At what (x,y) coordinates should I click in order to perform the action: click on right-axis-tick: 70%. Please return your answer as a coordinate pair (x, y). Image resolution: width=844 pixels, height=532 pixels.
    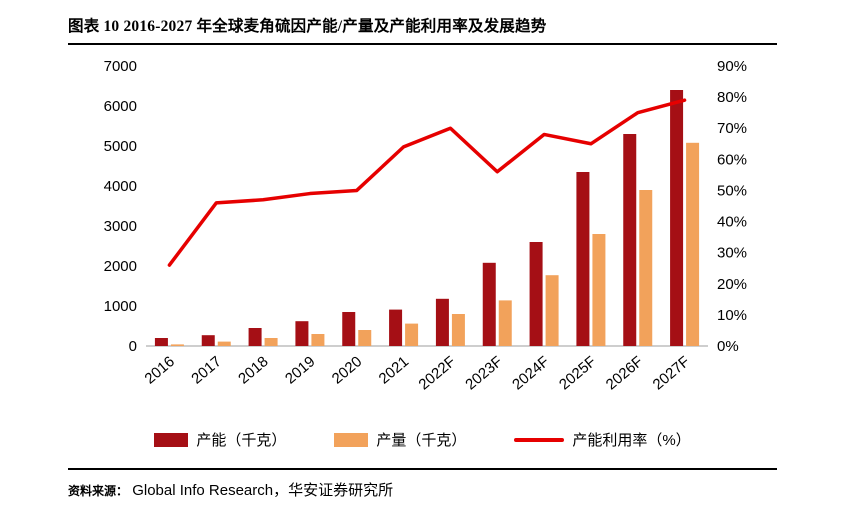
    Looking at the image, I should click on (732, 128).